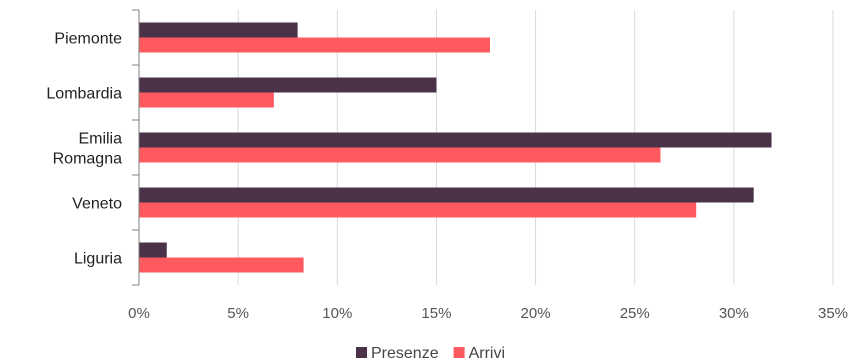 The image size is (859, 364). Describe the element at coordinates (833, 313) in the screenshot. I see `x-tick-label: 35%` at that location.